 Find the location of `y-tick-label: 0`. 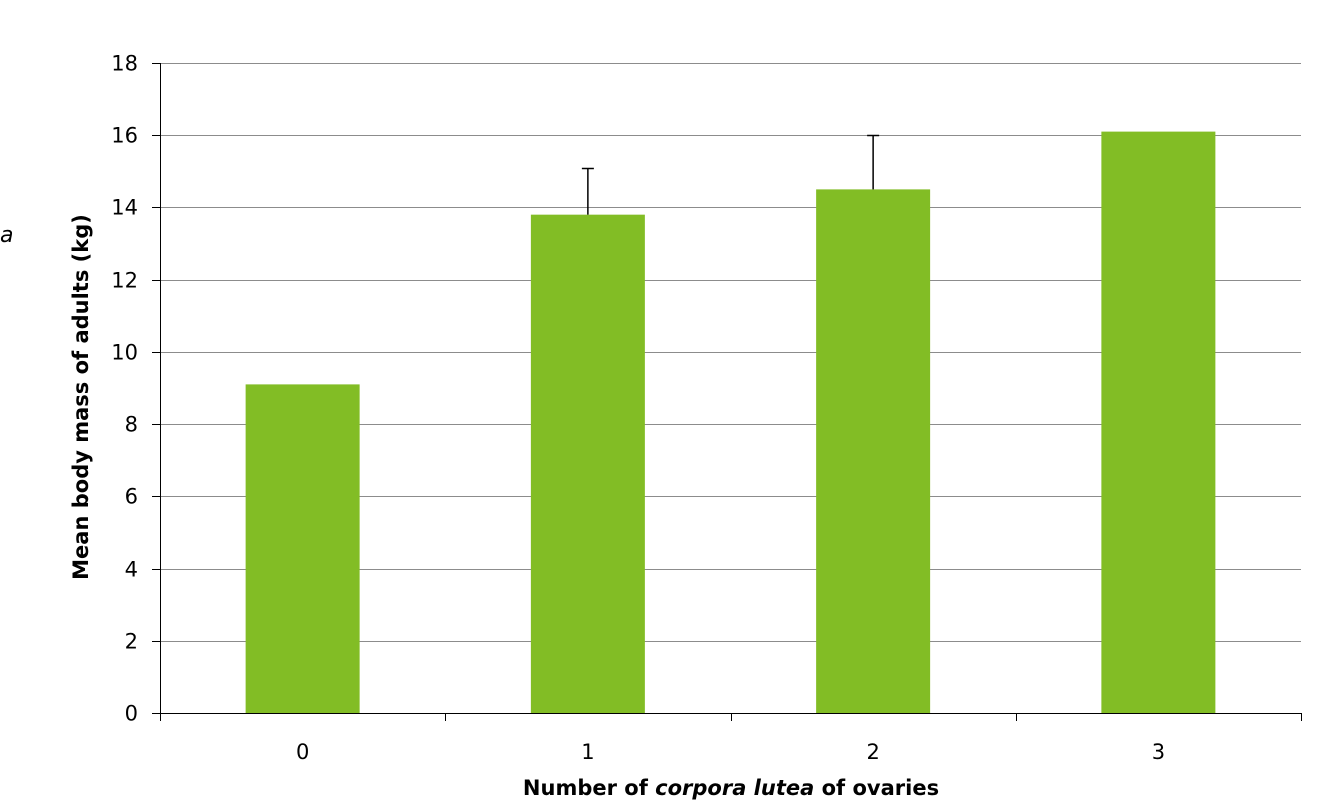

y-tick-label: 0 is located at coordinates (131, 714).